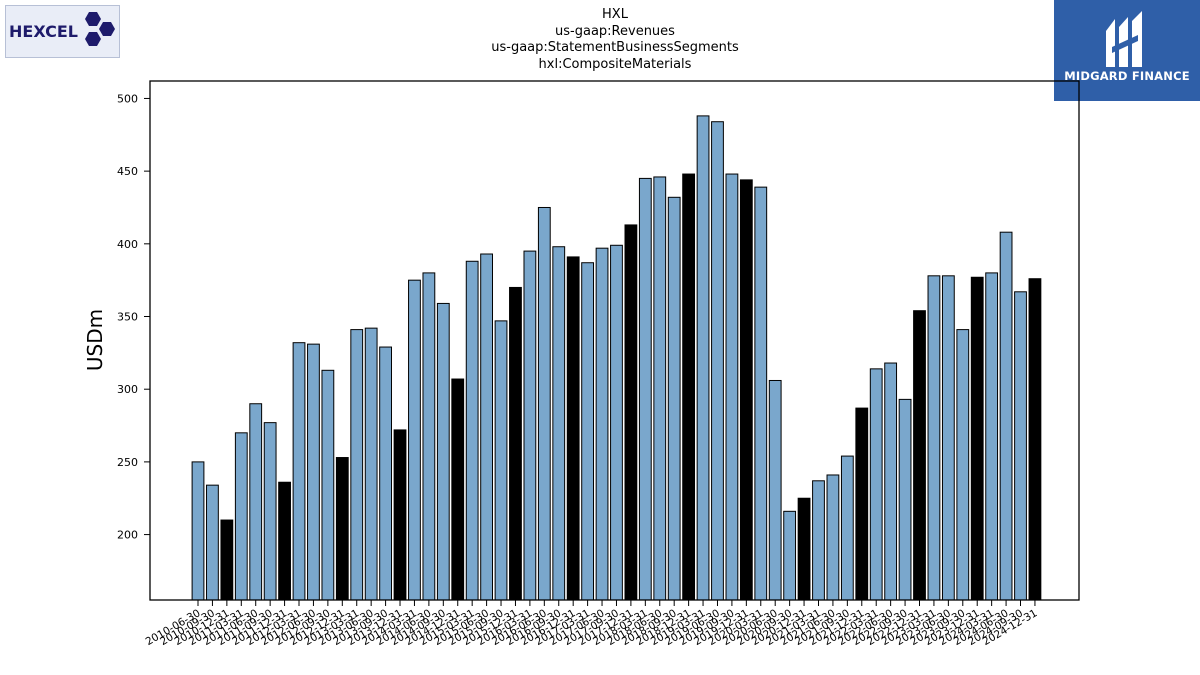  Describe the element at coordinates (127, 317) in the screenshot. I see `y-tick-label: 350` at that location.